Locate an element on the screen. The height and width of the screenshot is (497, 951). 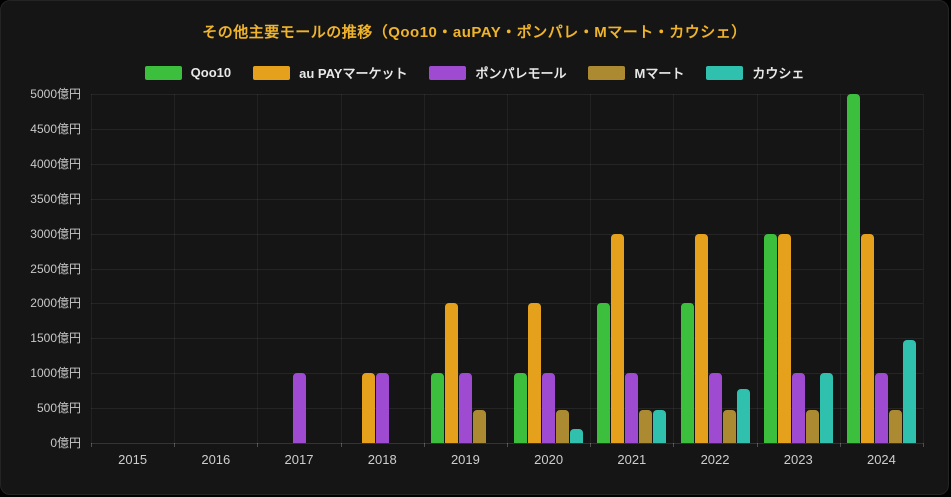
legend-item-series-1: au PAYマーケット is located at coordinates (330, 72).